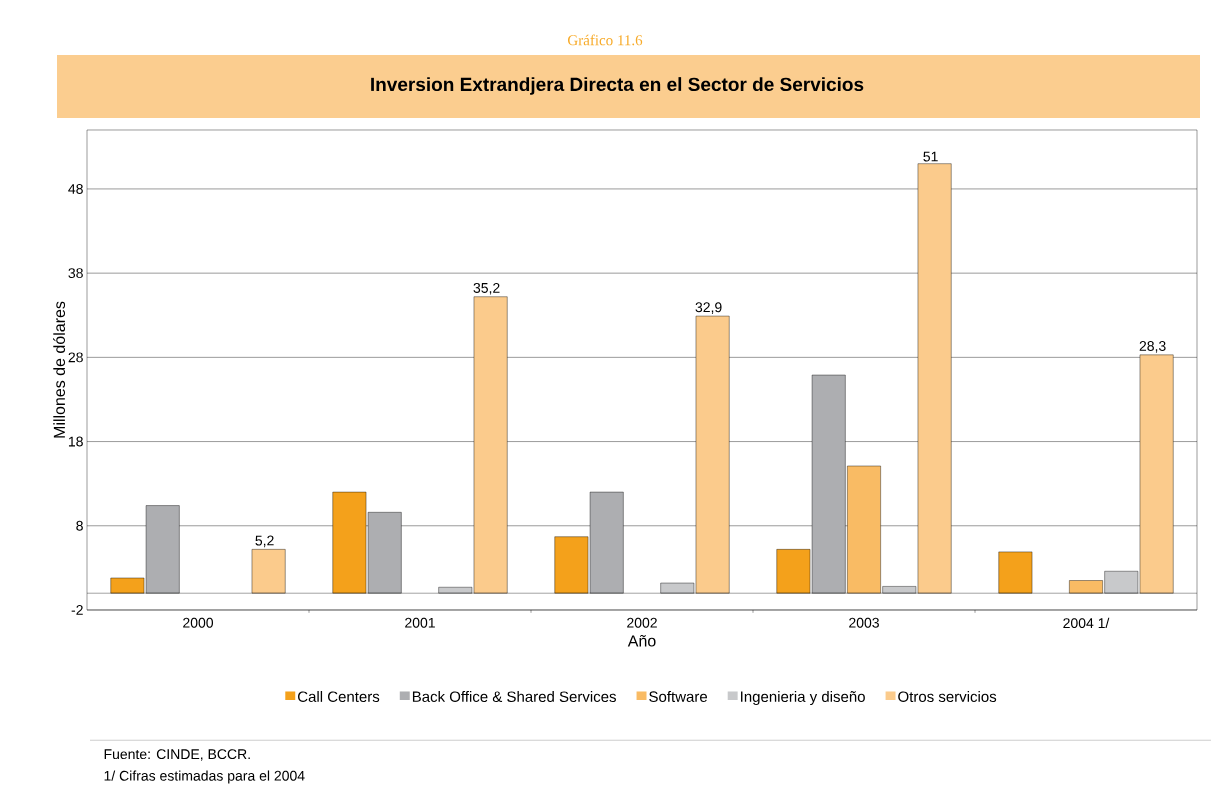  What do you see at coordinates (1152, 347) in the screenshot?
I see `data-label: 28,3` at bounding box center [1152, 347].